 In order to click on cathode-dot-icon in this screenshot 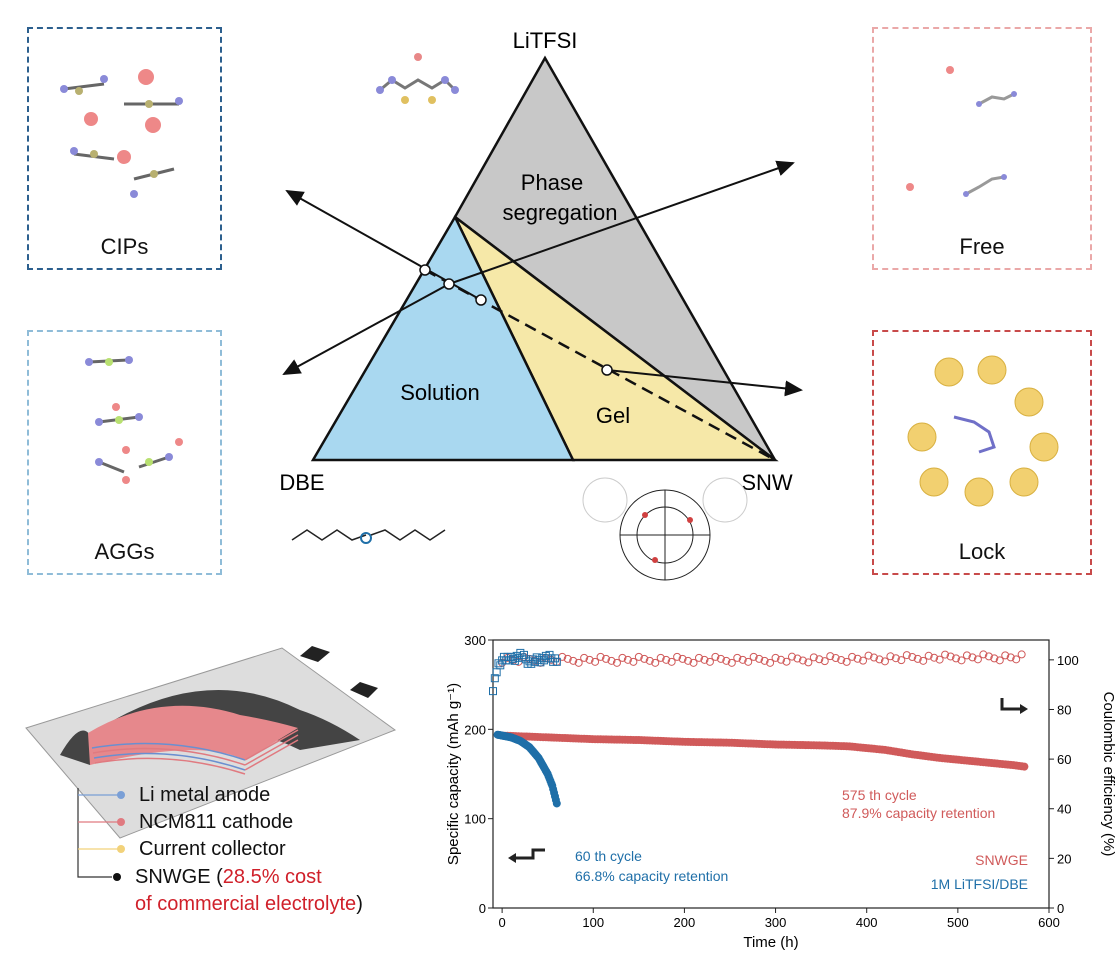, I will do `click(121, 822)`.